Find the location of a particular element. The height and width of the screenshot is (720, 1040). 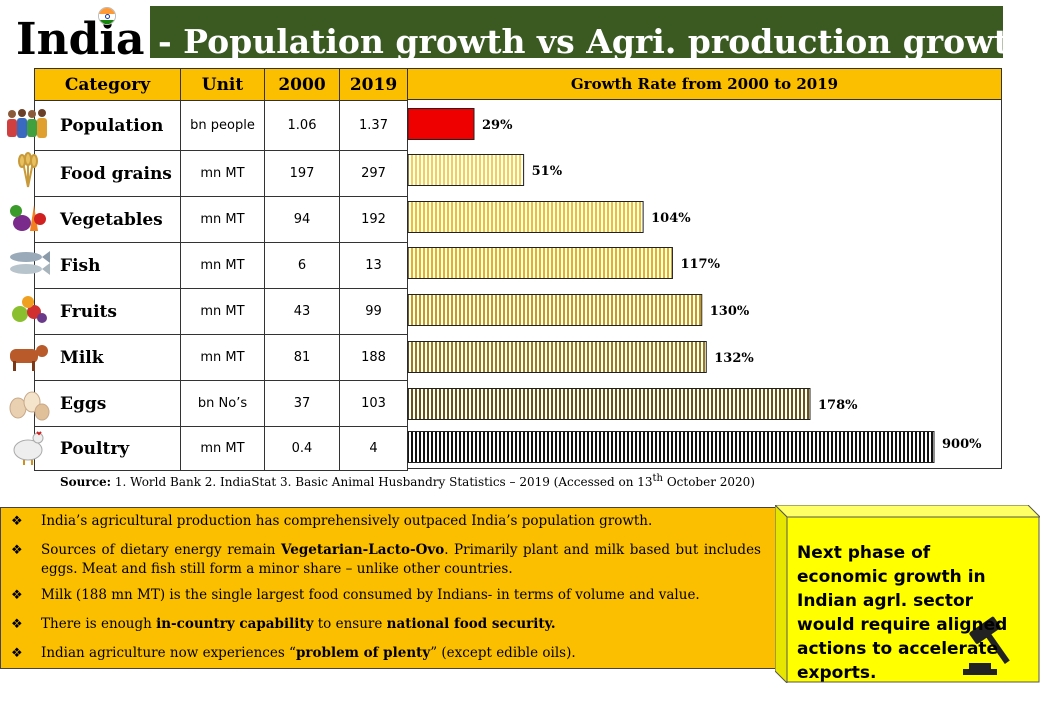

table-row: Vegetables mn MT 94 192 is located at coordinates (221, 219).